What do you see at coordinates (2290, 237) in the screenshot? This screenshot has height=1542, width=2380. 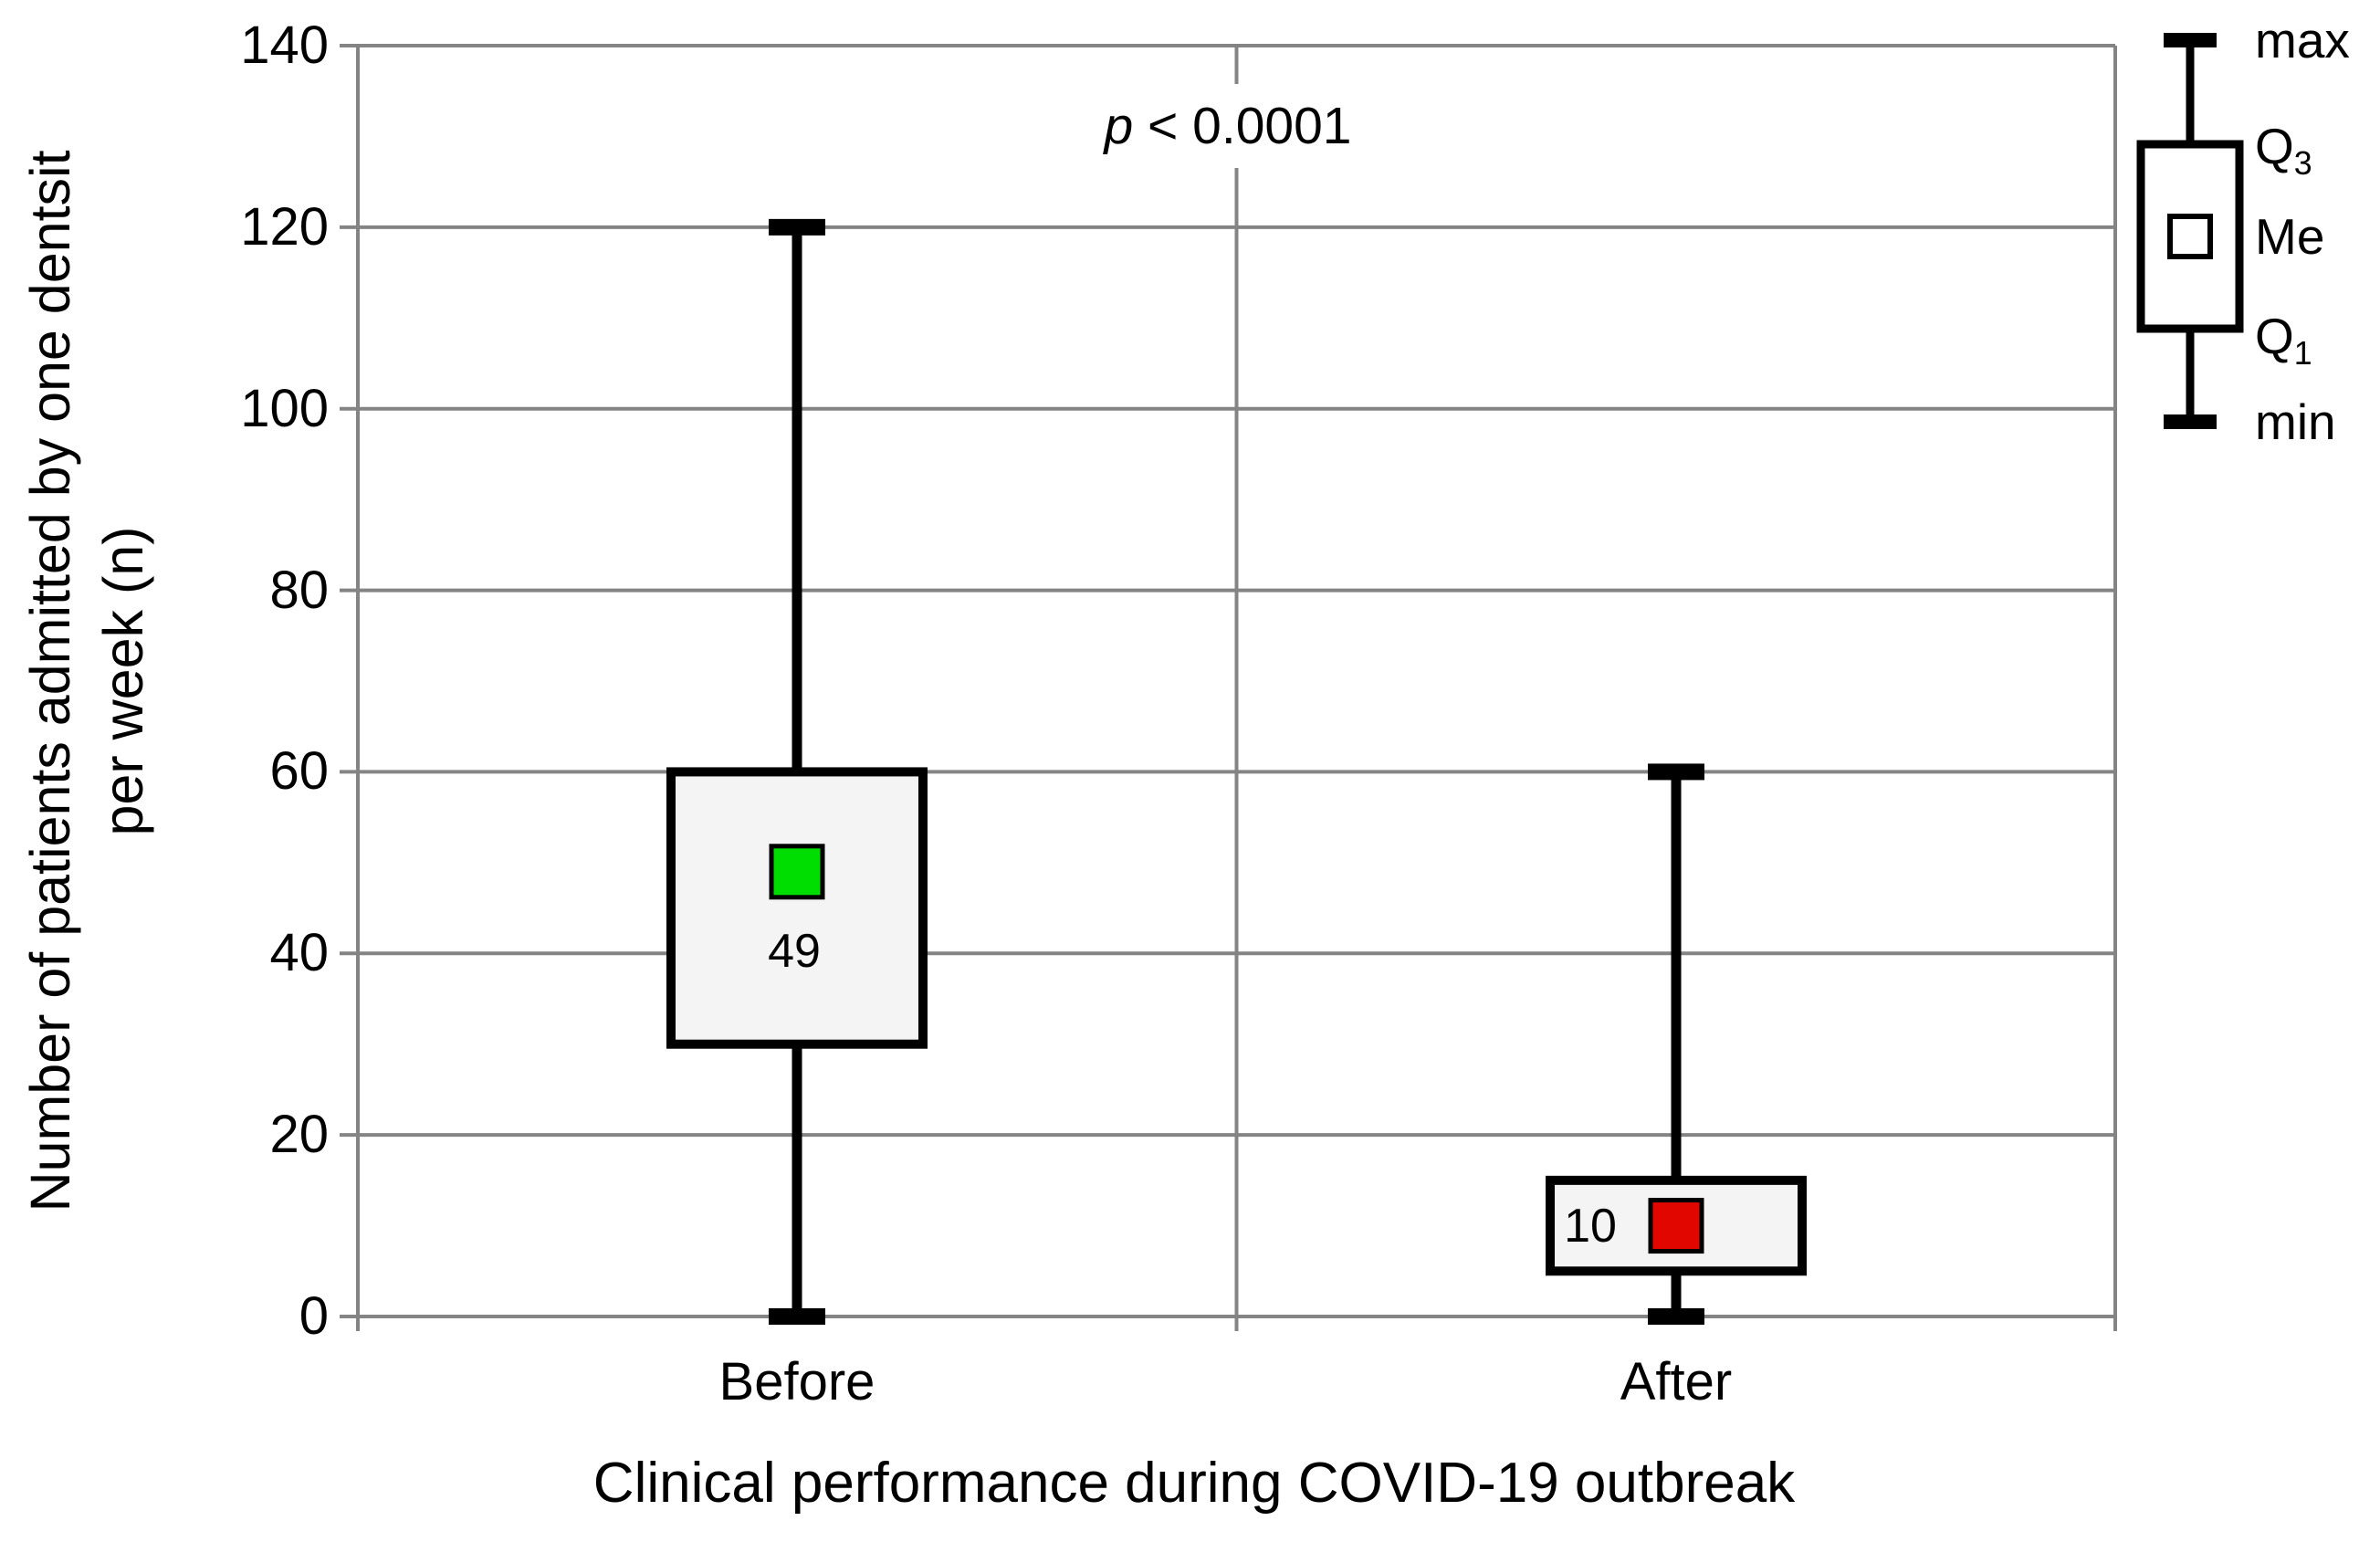 I see `legend-label-me: Me` at bounding box center [2290, 237].